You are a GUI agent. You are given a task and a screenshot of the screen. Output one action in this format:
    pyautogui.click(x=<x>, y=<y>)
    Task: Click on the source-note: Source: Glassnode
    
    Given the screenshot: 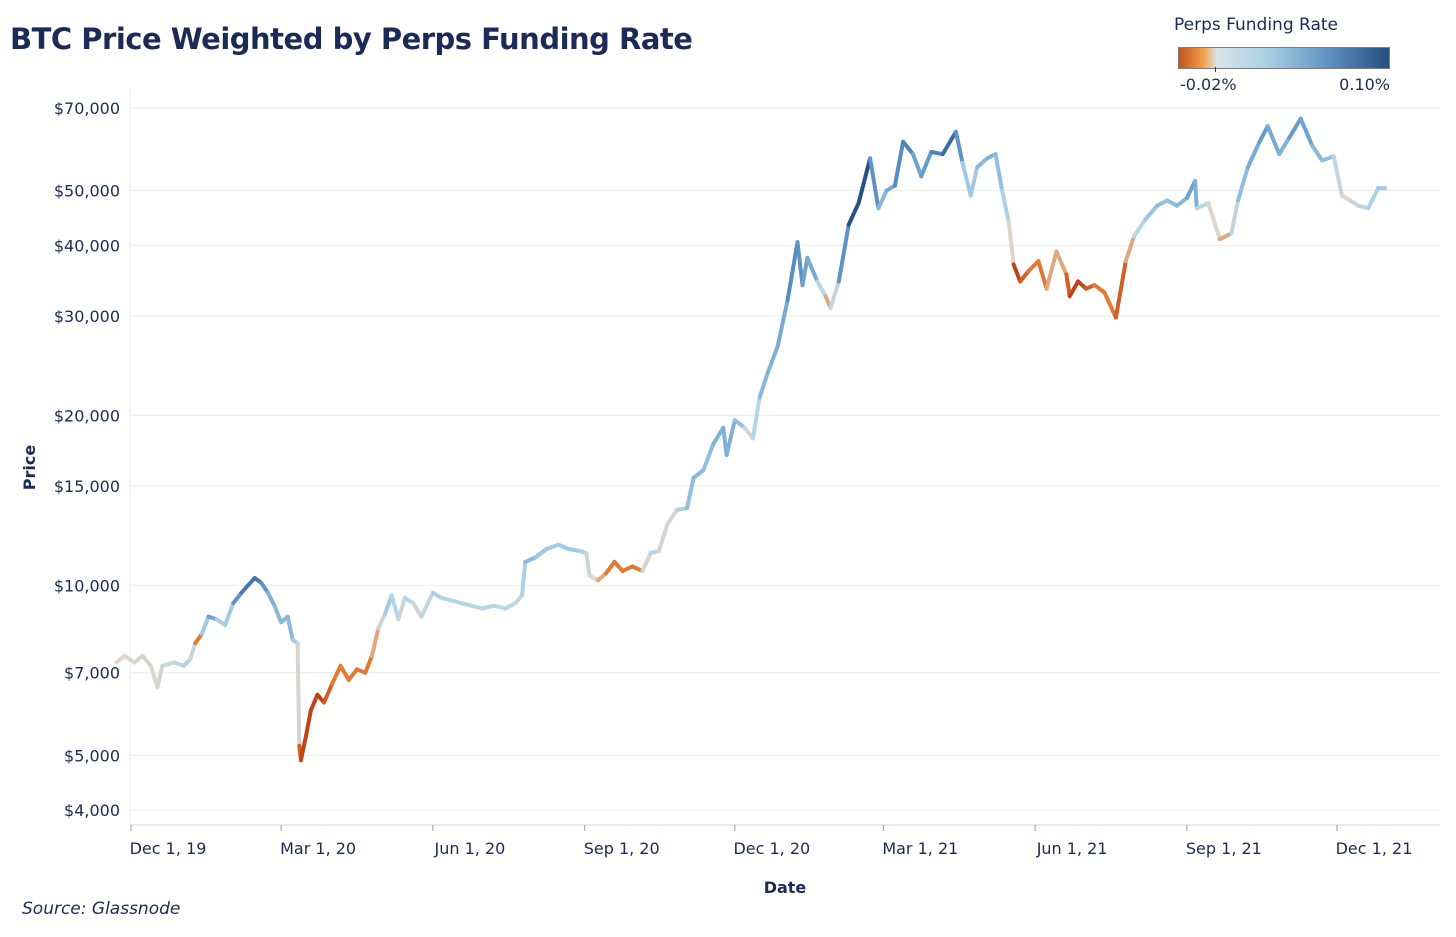 What is the action you would take?
    pyautogui.click(x=101, y=909)
    